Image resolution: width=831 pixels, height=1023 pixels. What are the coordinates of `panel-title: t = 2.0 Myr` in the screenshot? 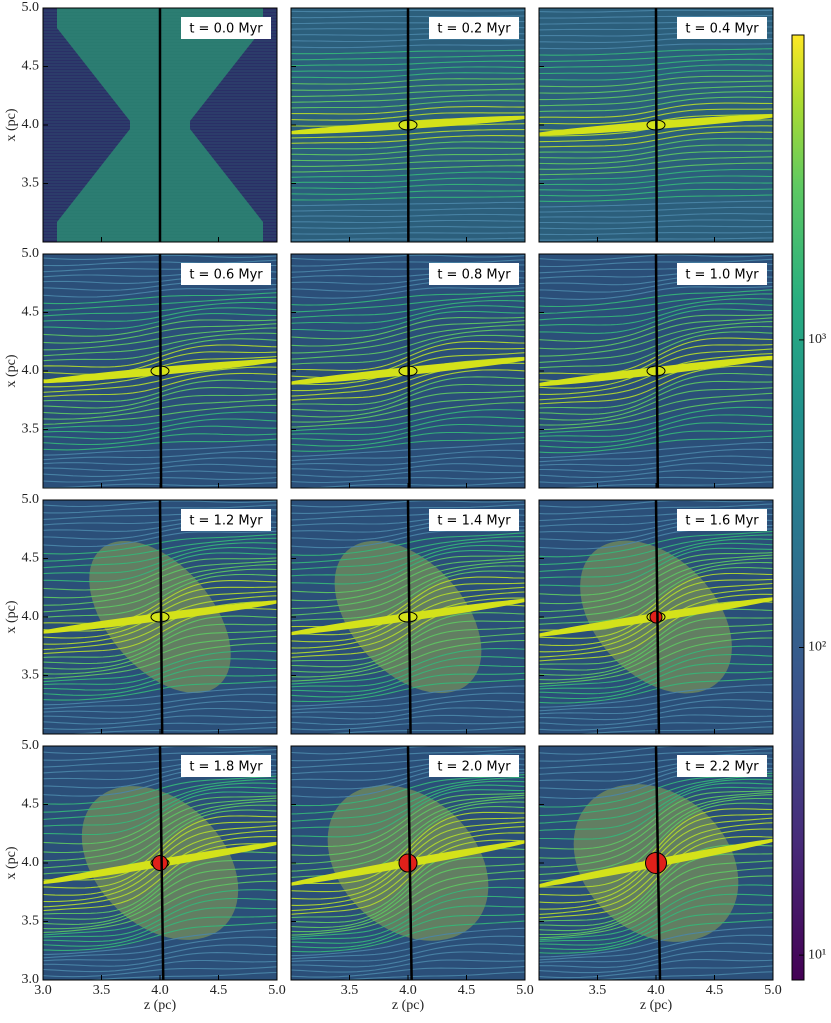 It's located at (474, 767).